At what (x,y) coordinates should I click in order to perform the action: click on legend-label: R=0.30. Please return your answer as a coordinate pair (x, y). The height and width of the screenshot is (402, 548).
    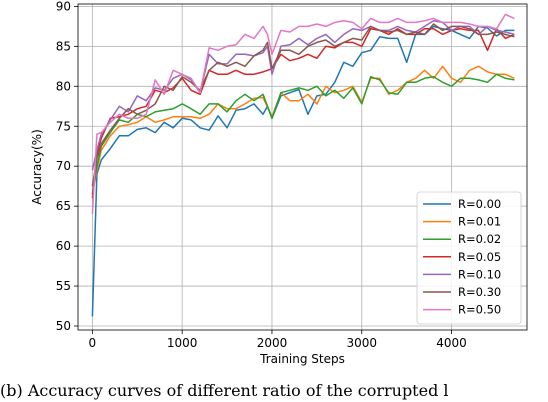
    Looking at the image, I should click on (479, 292).